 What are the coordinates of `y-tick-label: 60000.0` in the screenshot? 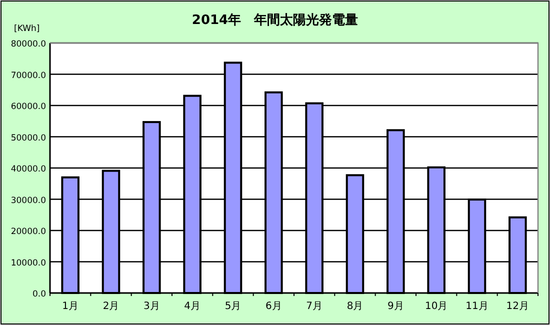 It's located at (28, 107).